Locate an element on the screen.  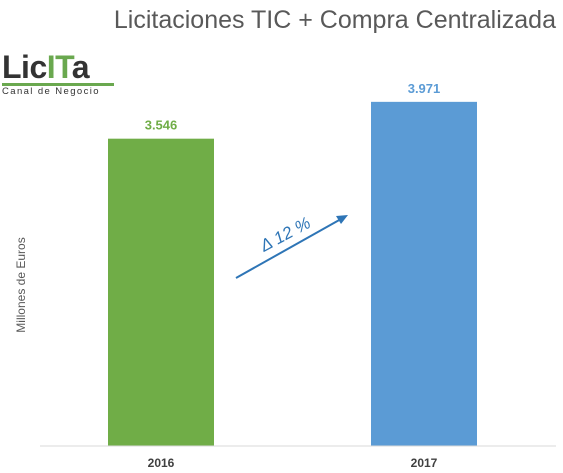
growth-annotation: Δ 12 % is located at coordinates (291, 246).